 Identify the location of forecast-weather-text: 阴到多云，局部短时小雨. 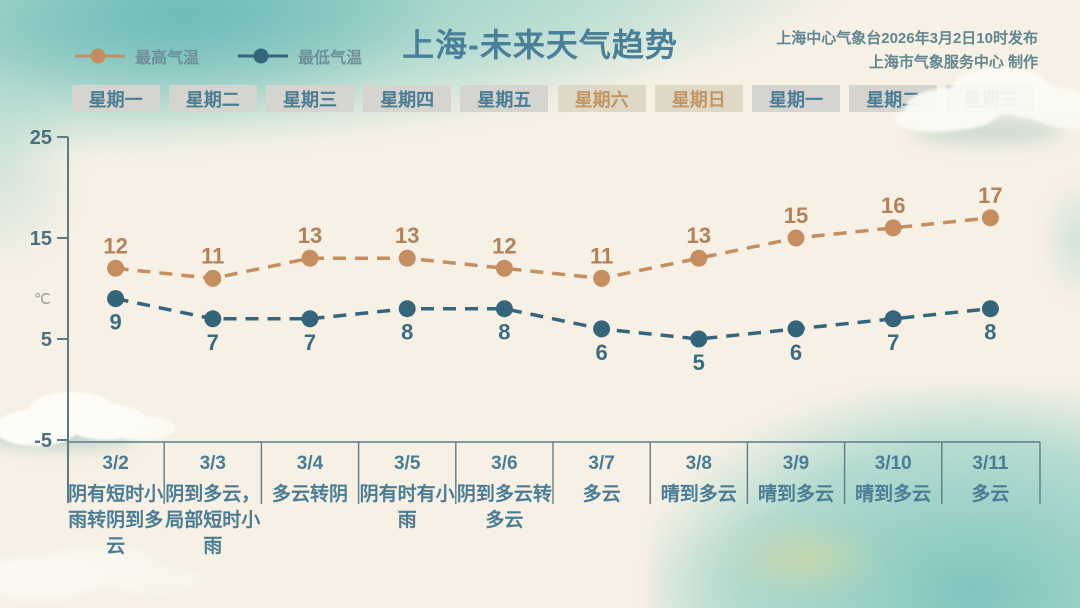
(213, 520).